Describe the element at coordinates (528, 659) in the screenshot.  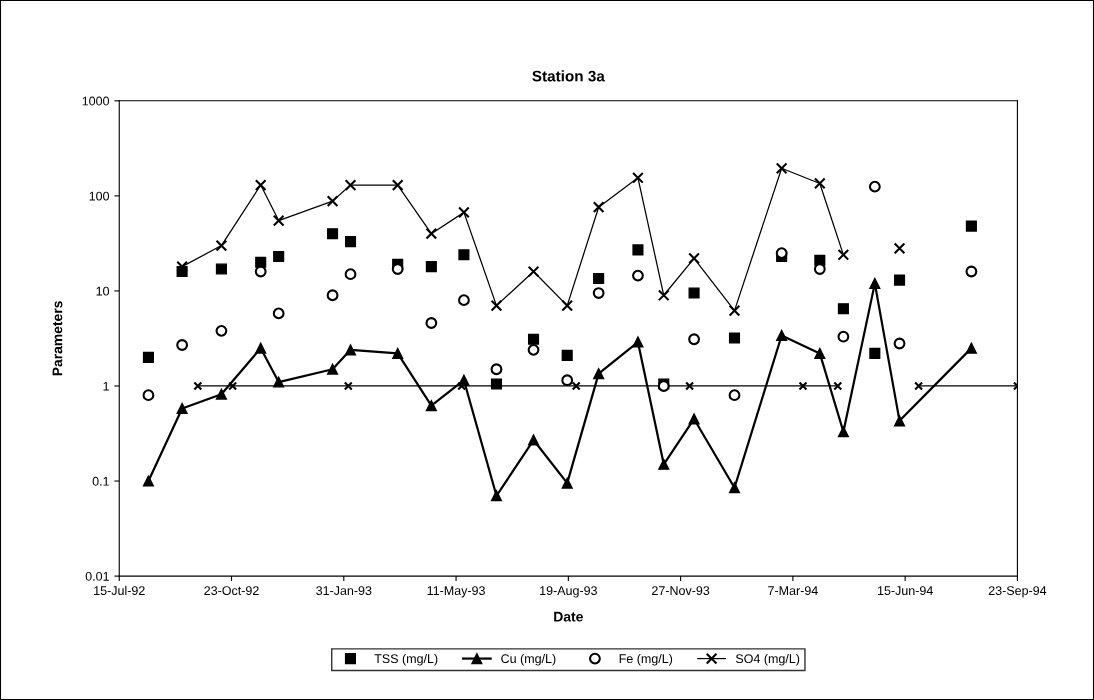
I see `legend-label: Cu (mg/L)` at that location.